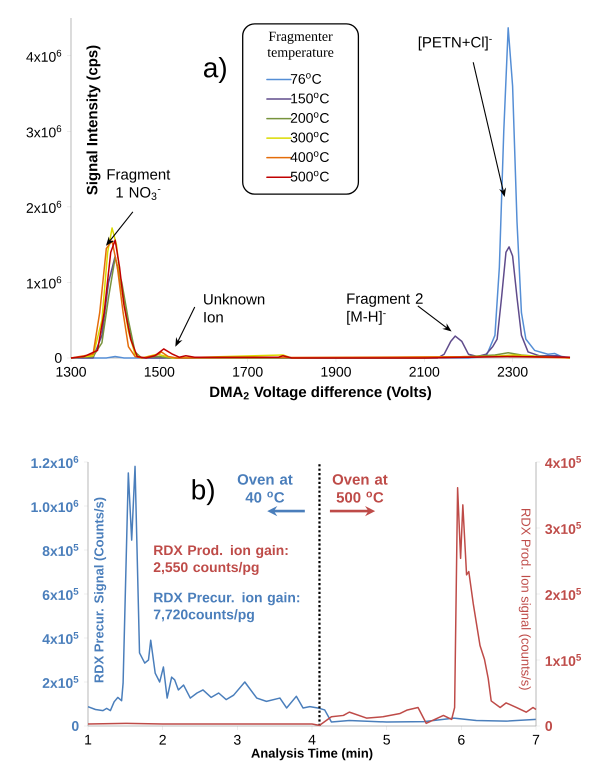 This screenshot has width=592, height=774. Describe the element at coordinates (44, 131) in the screenshot. I see `y-tick-label: 3x10$^{6}$` at that location.